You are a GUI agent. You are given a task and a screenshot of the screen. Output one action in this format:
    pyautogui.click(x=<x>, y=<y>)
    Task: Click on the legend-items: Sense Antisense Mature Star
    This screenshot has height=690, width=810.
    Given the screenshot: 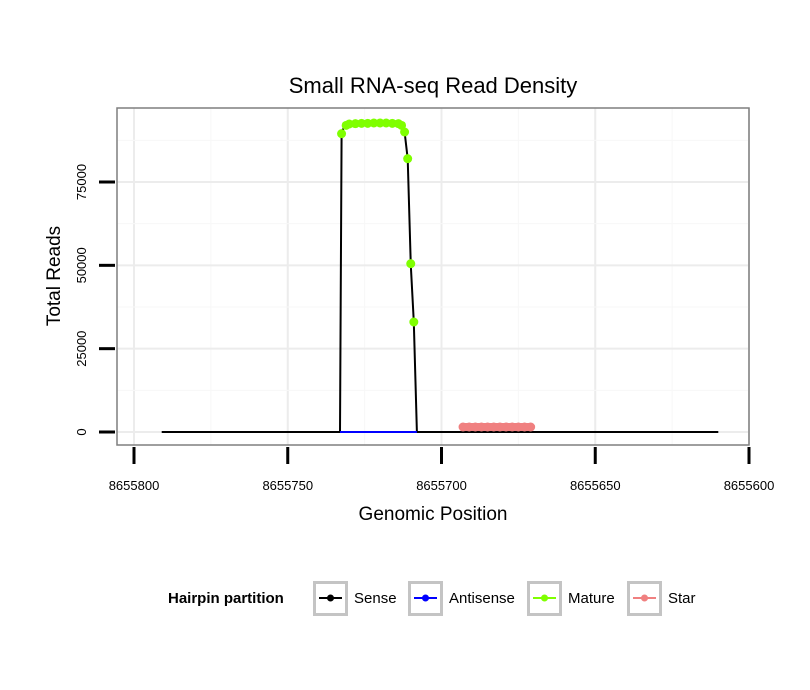 What is the action you would take?
    pyautogui.click(x=504, y=598)
    